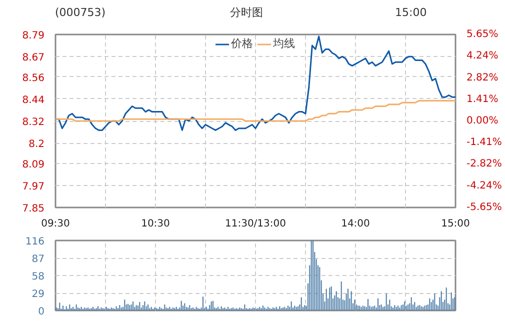 The height and width of the screenshot is (330, 505). What do you see at coordinates (33, 164) in the screenshot?
I see `y-tick-label: 8.09` at bounding box center [33, 164].